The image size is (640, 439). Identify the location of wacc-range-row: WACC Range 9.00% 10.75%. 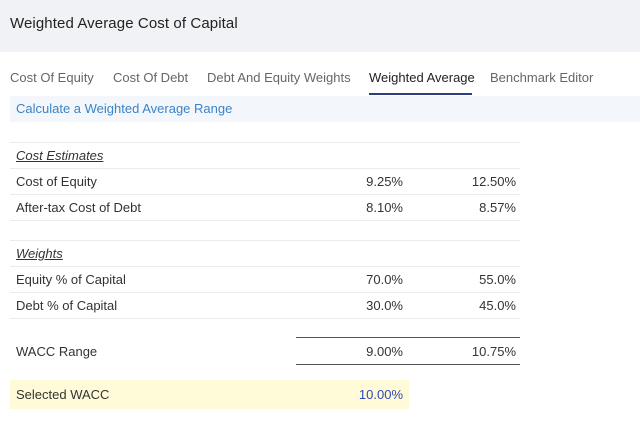
(265, 351).